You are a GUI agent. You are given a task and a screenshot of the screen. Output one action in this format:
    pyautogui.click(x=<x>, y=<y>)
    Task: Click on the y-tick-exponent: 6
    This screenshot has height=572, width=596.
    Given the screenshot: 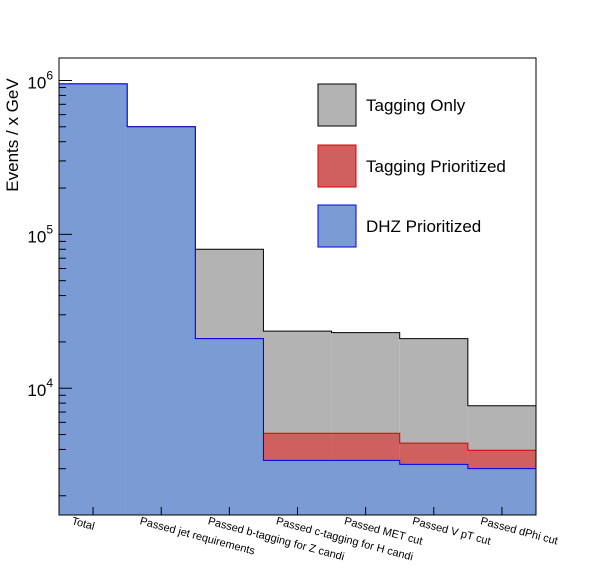 What is the action you would take?
    pyautogui.click(x=49, y=75)
    